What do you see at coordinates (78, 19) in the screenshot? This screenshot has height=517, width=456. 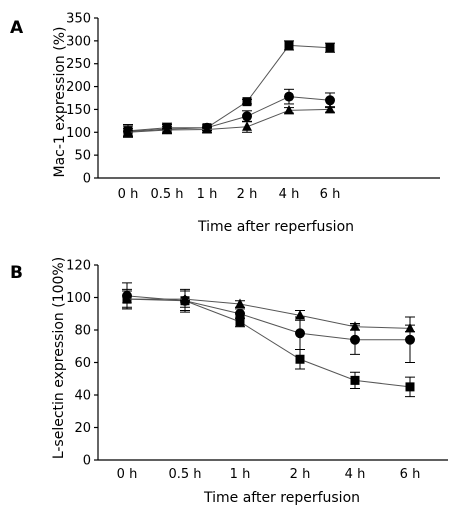 I see `panel-a-y-tick-label: 350` at bounding box center [78, 19].